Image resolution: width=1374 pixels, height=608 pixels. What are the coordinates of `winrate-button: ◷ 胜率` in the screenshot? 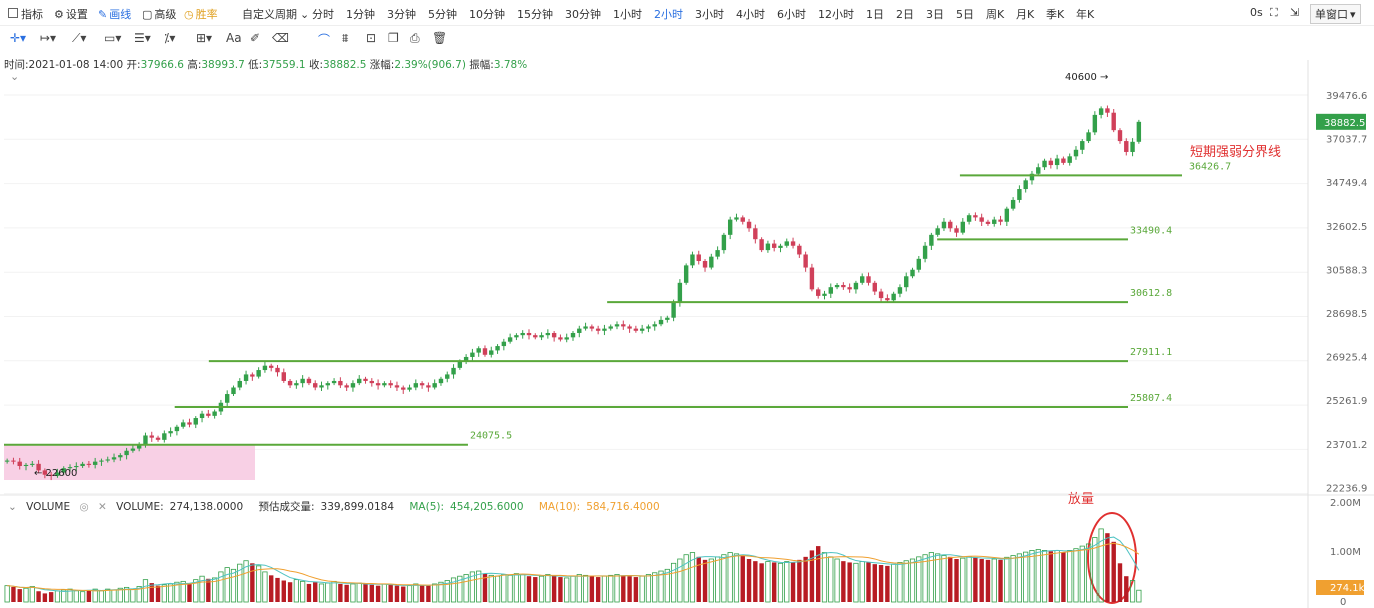 It's located at (201, 14).